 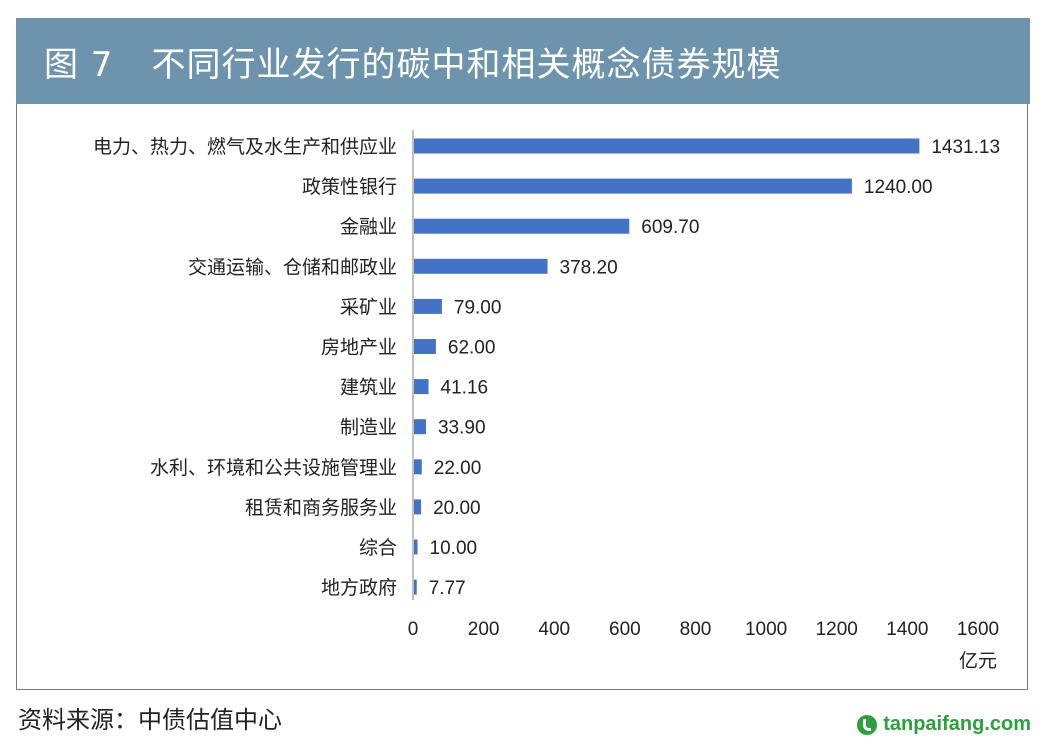 I want to click on value-label: 7.77, so click(x=447, y=588).